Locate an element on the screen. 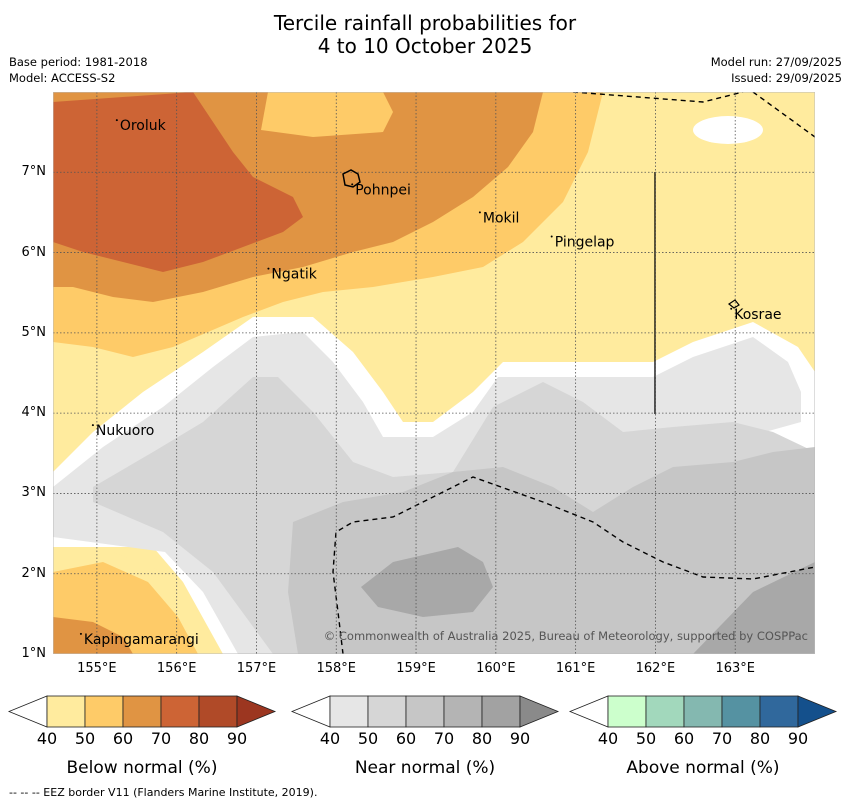 This screenshot has width=850, height=804. colorbar-3: 40 50 60 70 80 90 Above normal (%) is located at coordinates (703, 736).